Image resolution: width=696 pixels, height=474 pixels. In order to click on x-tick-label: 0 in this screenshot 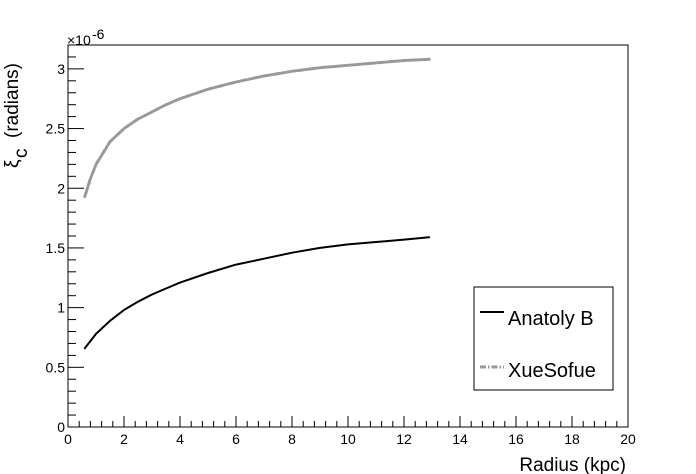, I will do `click(68, 439)`.